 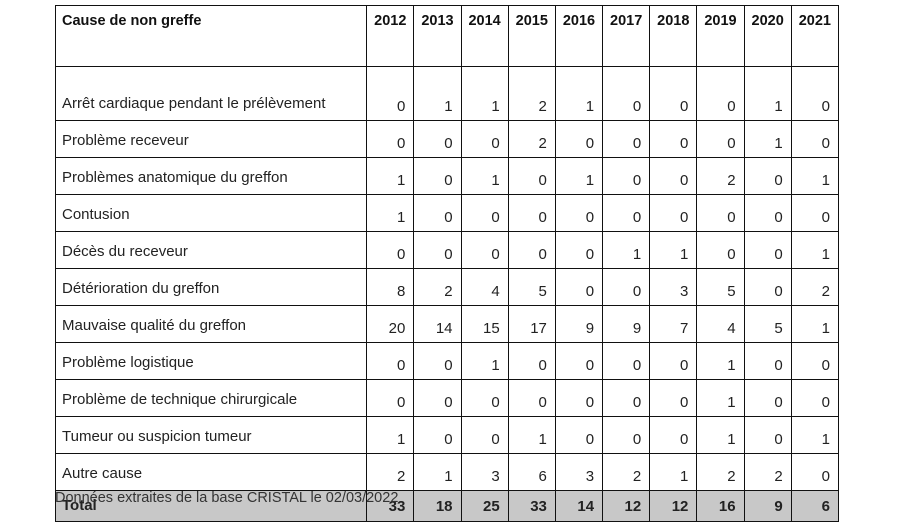 What do you see at coordinates (390, 324) in the screenshot?
I see `value-cell: 20` at bounding box center [390, 324].